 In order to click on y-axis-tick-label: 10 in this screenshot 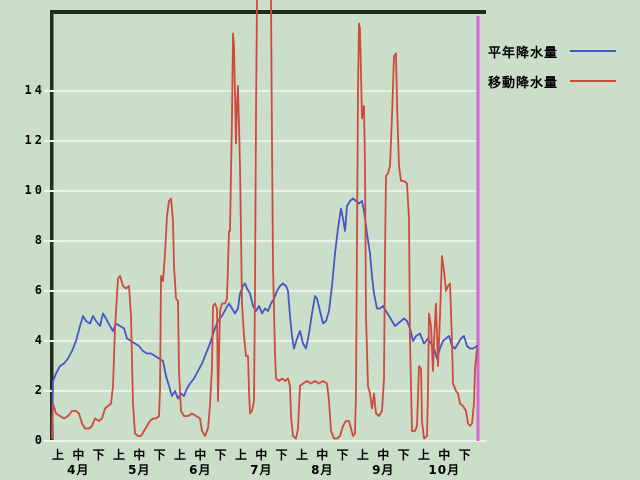, I will do `click(34, 190)`.